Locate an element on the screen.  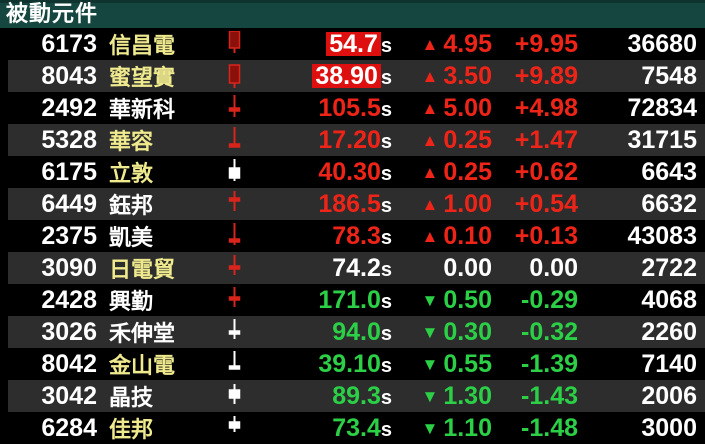
volume: 2006 is located at coordinates (669, 395).